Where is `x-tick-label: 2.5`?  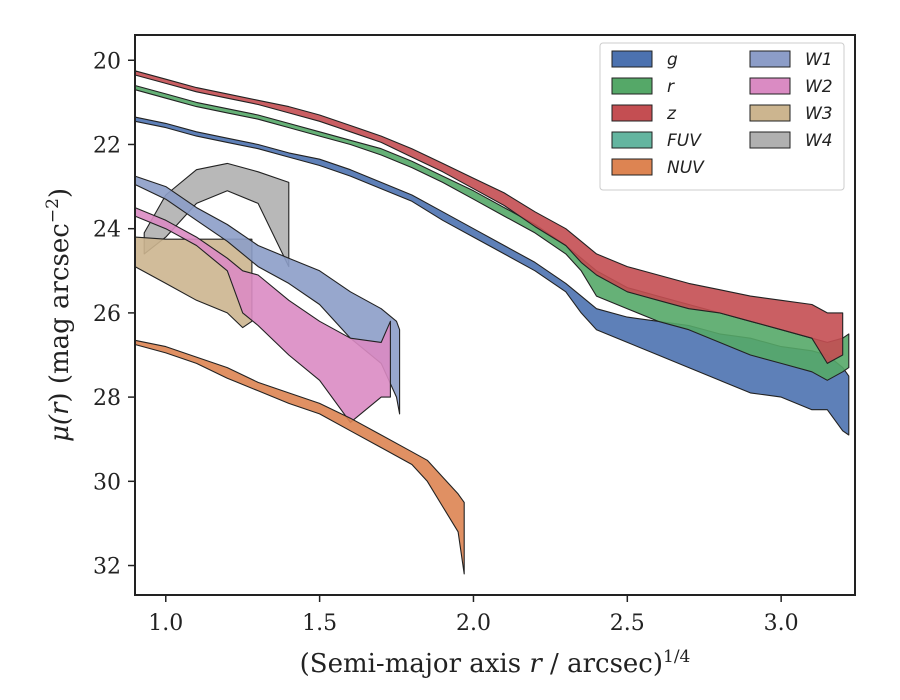
x-tick-label: 2.5 is located at coordinates (627, 623).